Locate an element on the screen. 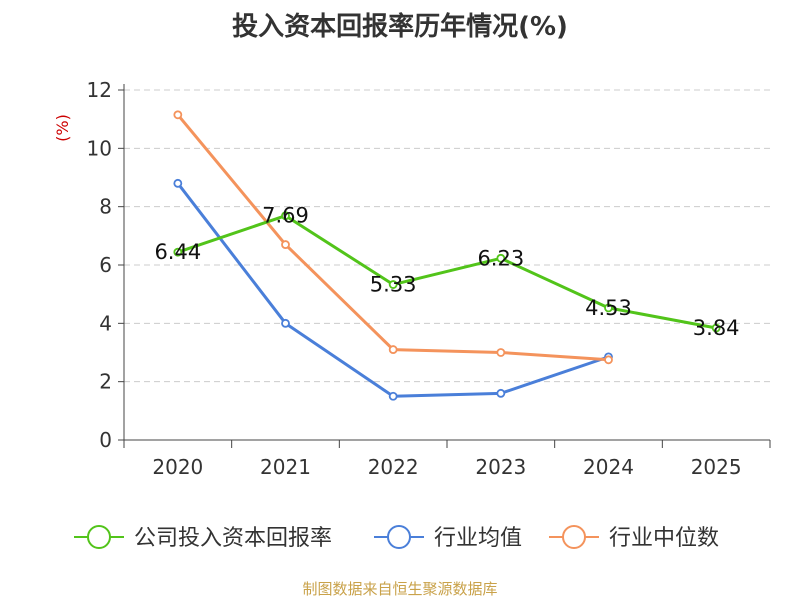  data-label-2023: 6.23 is located at coordinates (500, 258).